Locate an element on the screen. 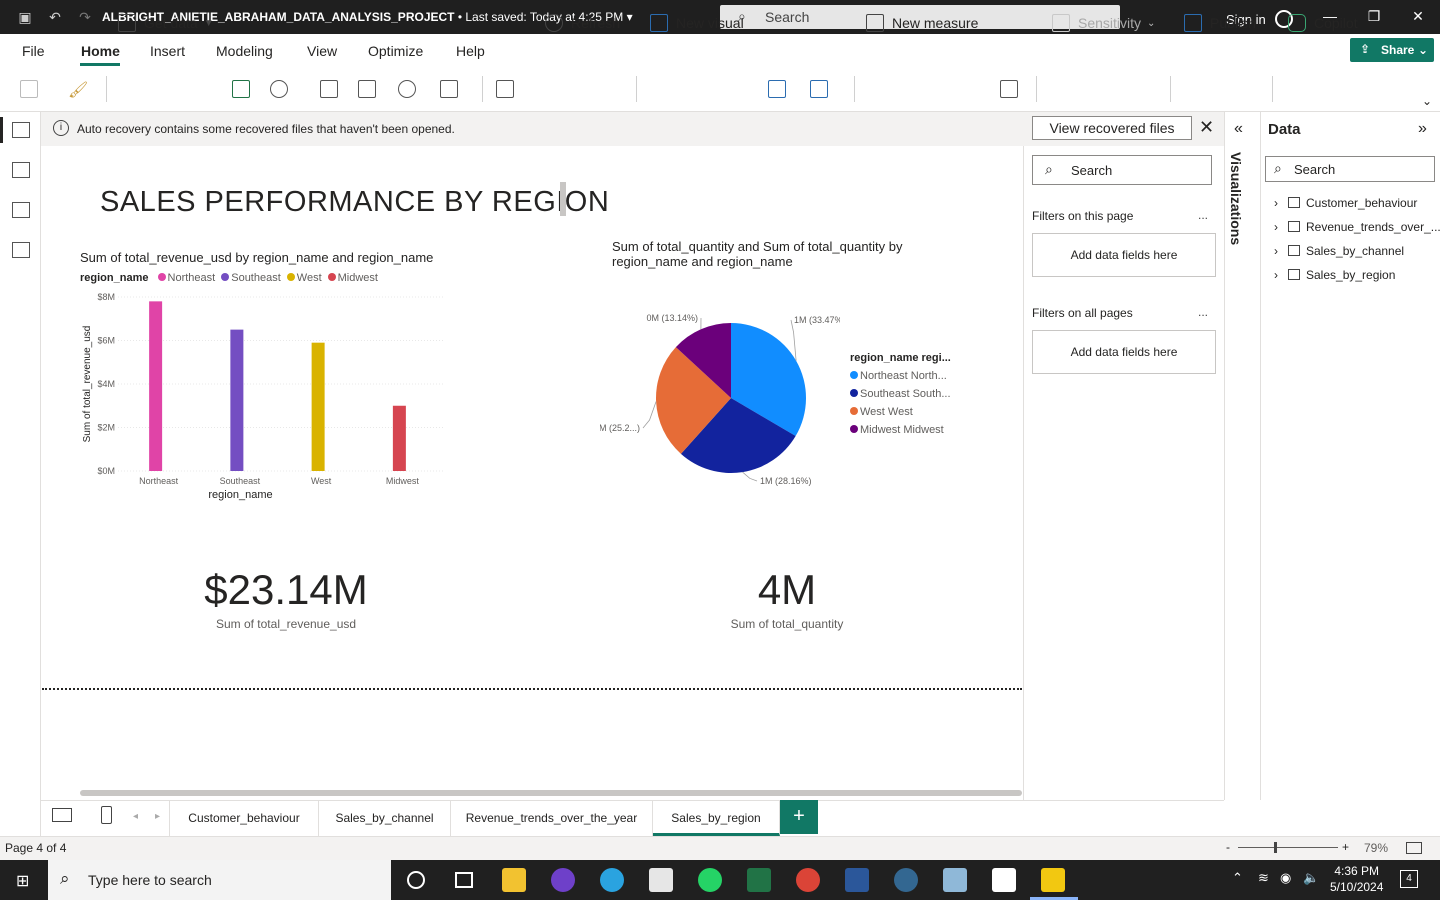 The width and height of the screenshot is (1440, 900). undo-icon: ↶ is located at coordinates (55, 16).